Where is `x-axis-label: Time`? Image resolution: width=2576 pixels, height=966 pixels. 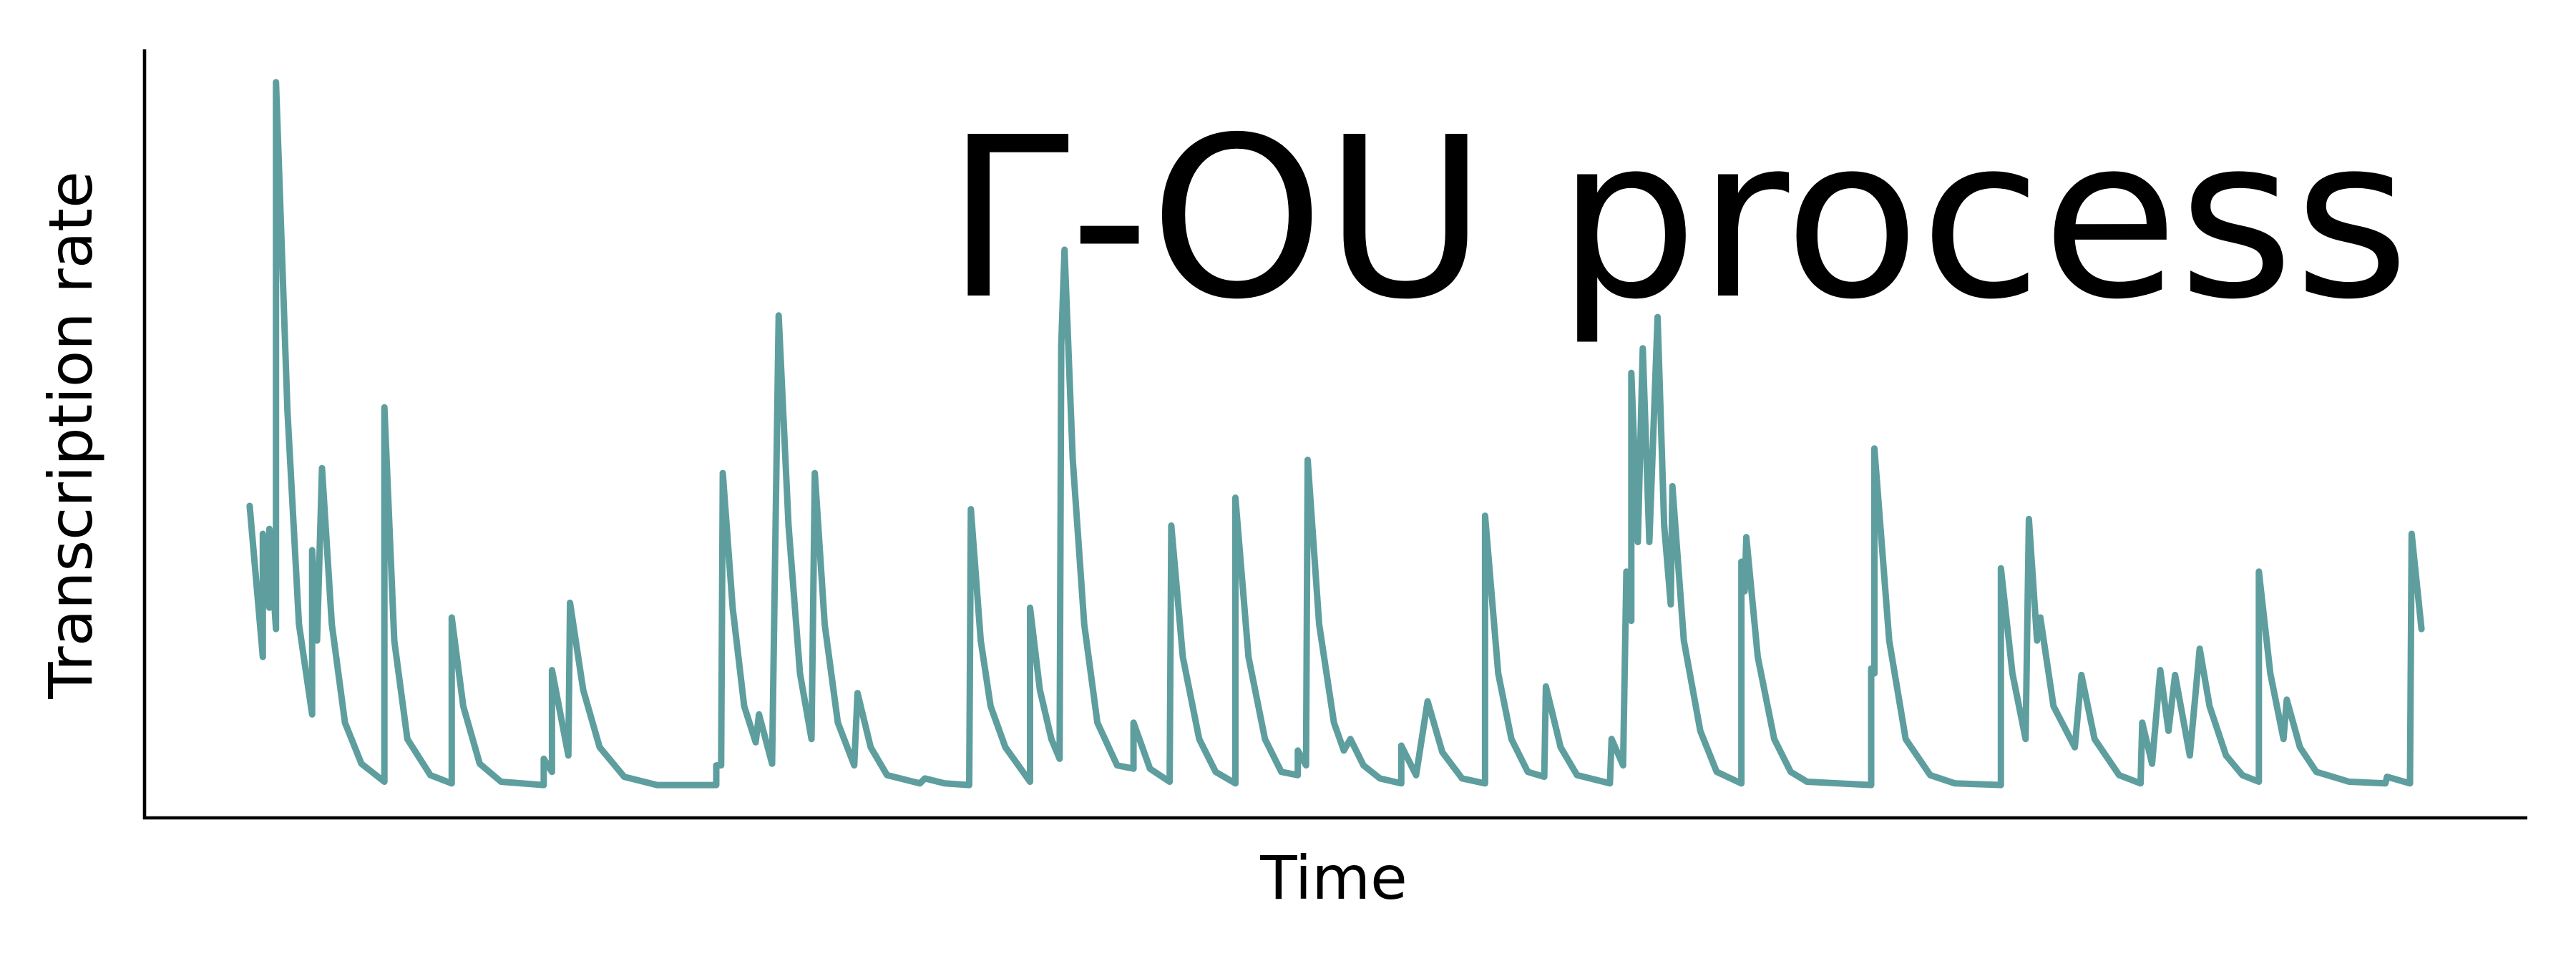
x-axis-label: Time is located at coordinates (1333, 878).